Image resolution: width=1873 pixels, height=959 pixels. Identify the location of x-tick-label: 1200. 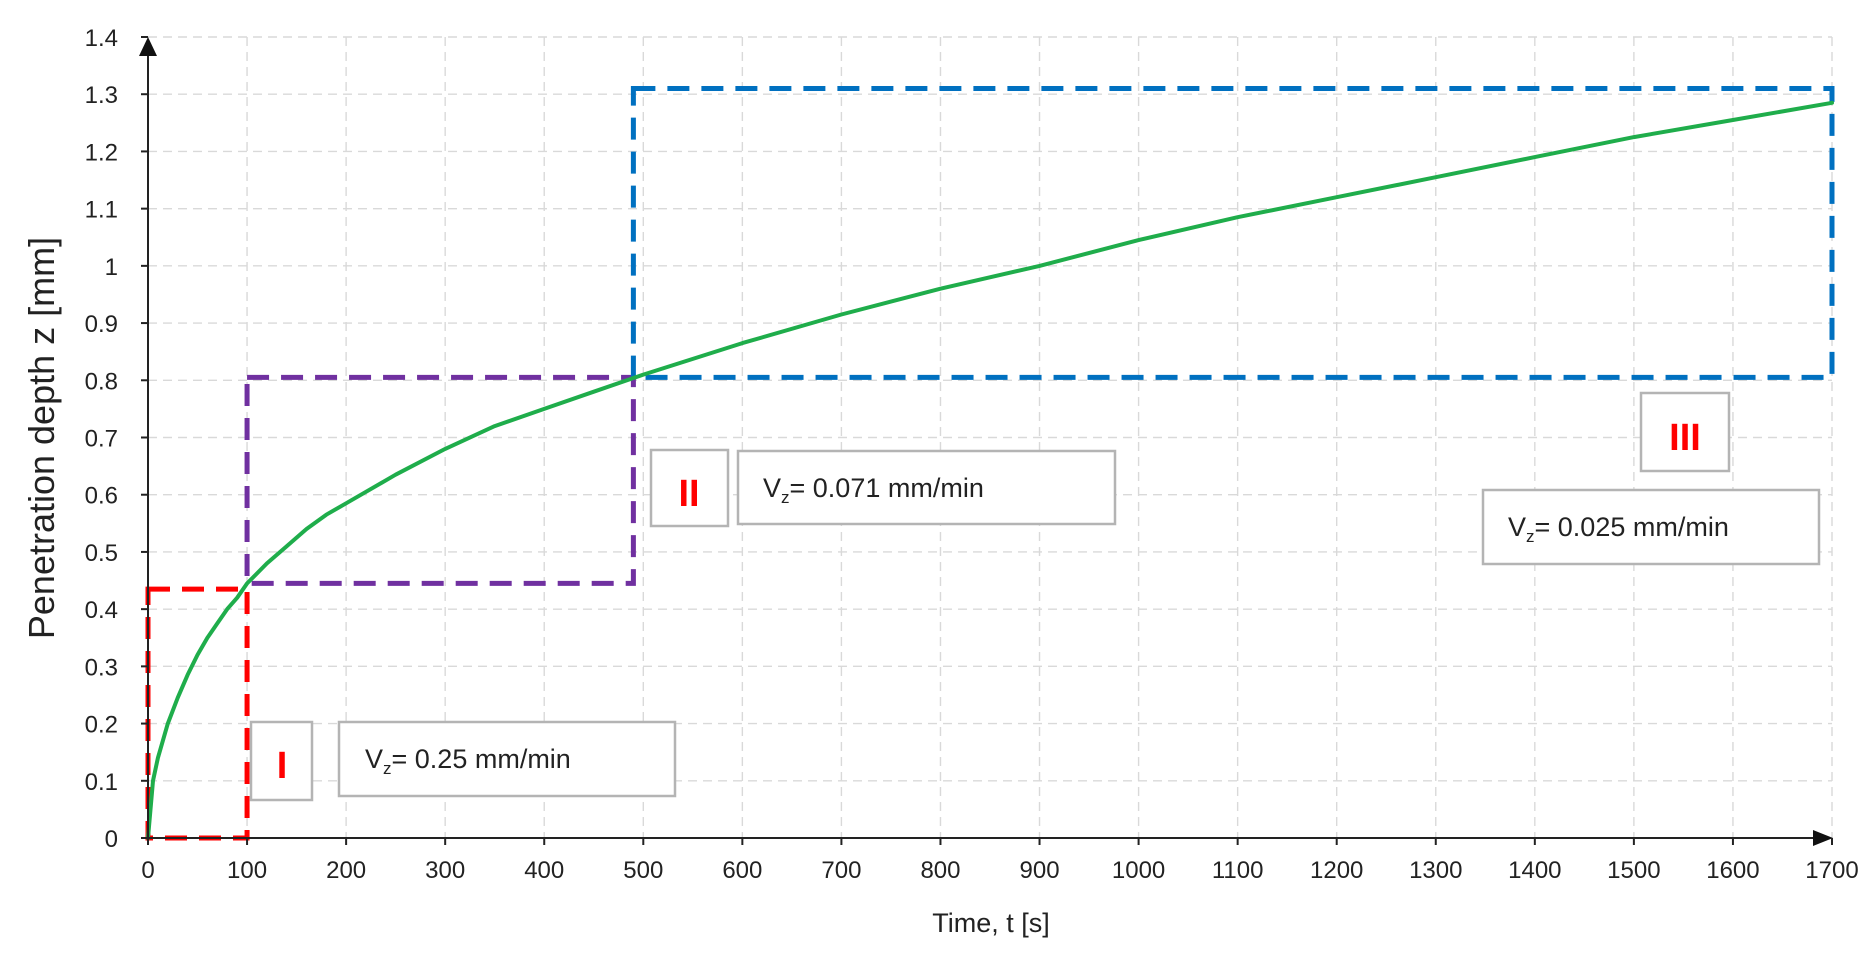
(1336, 870).